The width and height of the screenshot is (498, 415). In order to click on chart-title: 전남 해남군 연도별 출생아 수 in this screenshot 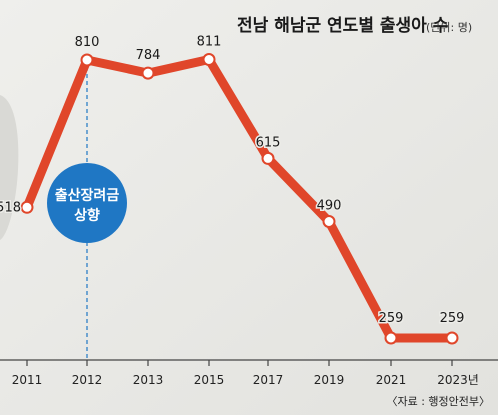, I will do `click(343, 26)`.